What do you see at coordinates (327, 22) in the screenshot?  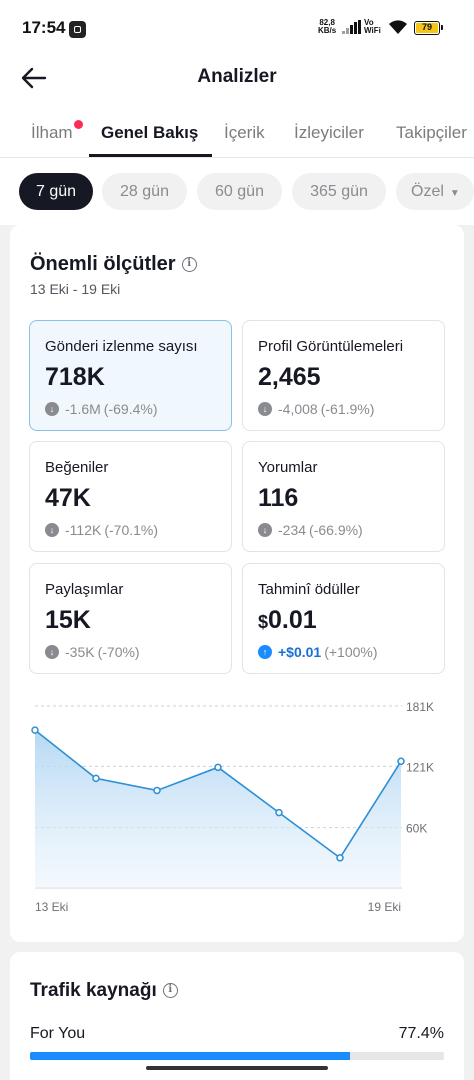 I see `network-speed-value: 82,8` at bounding box center [327, 22].